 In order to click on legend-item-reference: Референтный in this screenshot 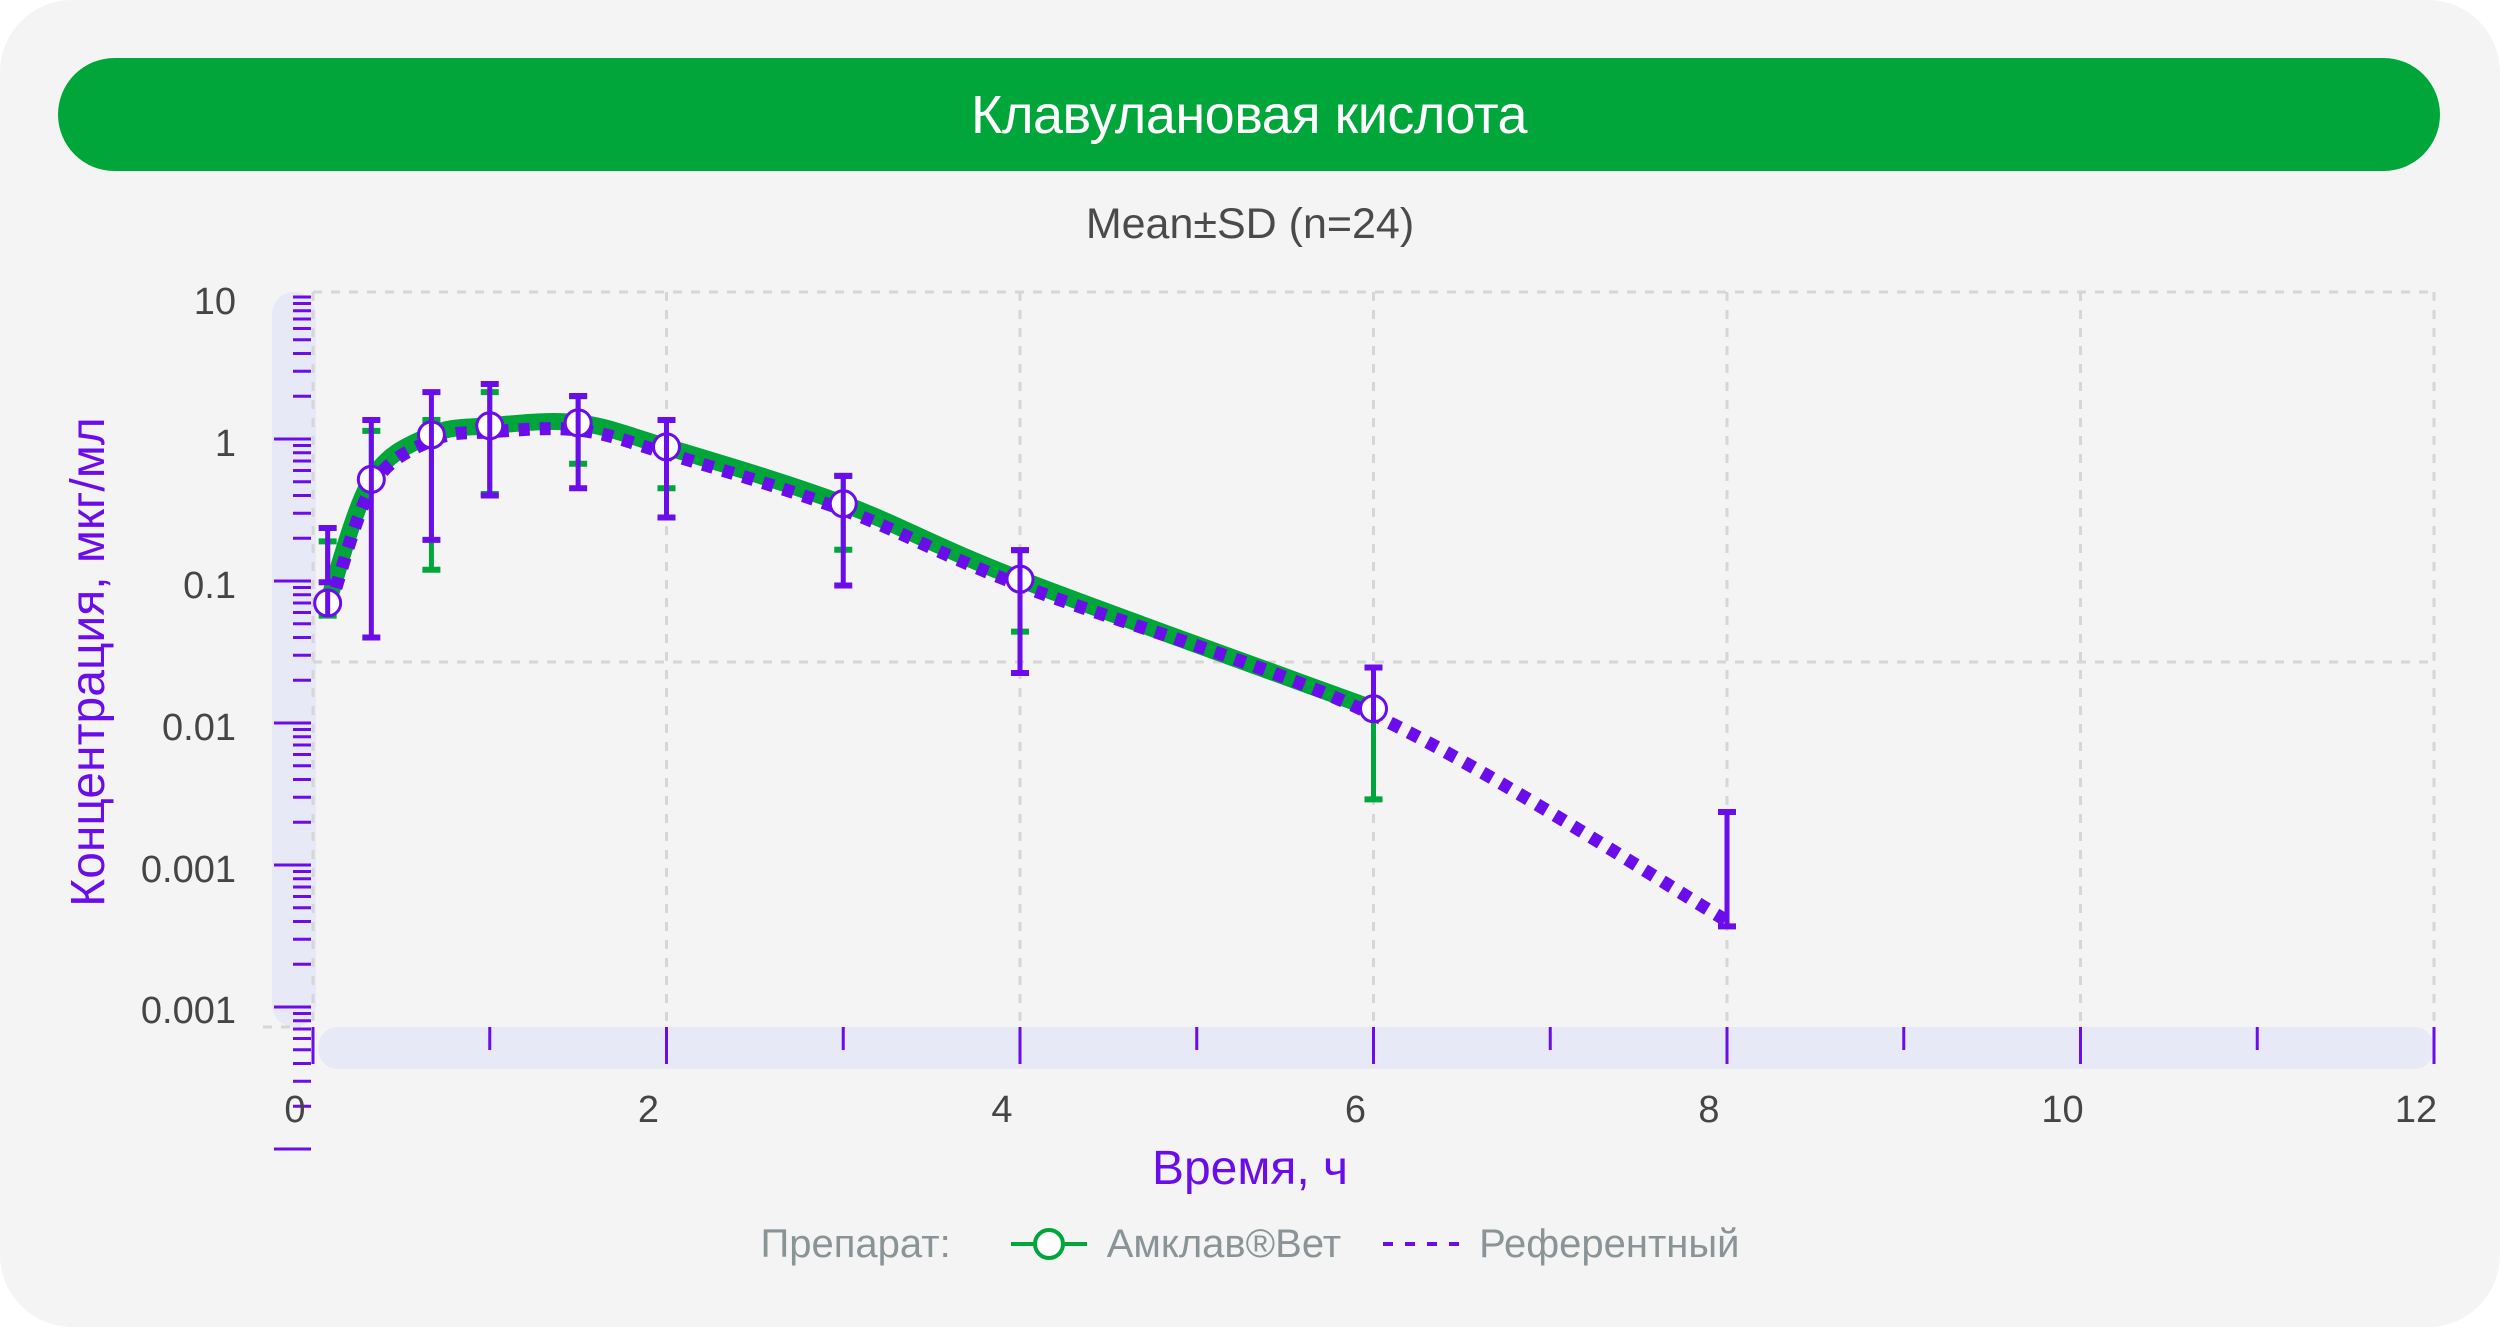, I will do `click(1560, 1244)`.